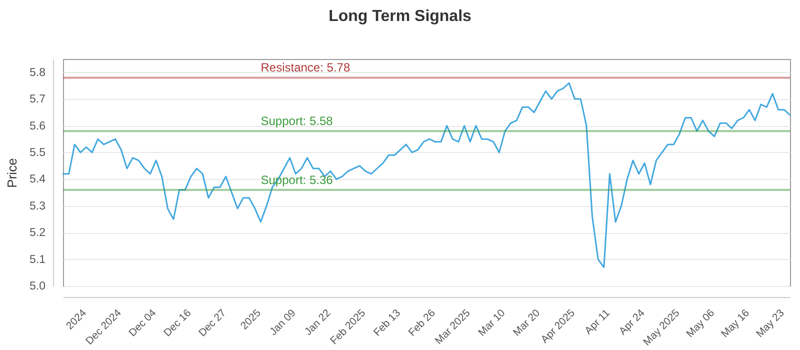  I want to click on x-tick-label: Jan 22, so click(318, 322).